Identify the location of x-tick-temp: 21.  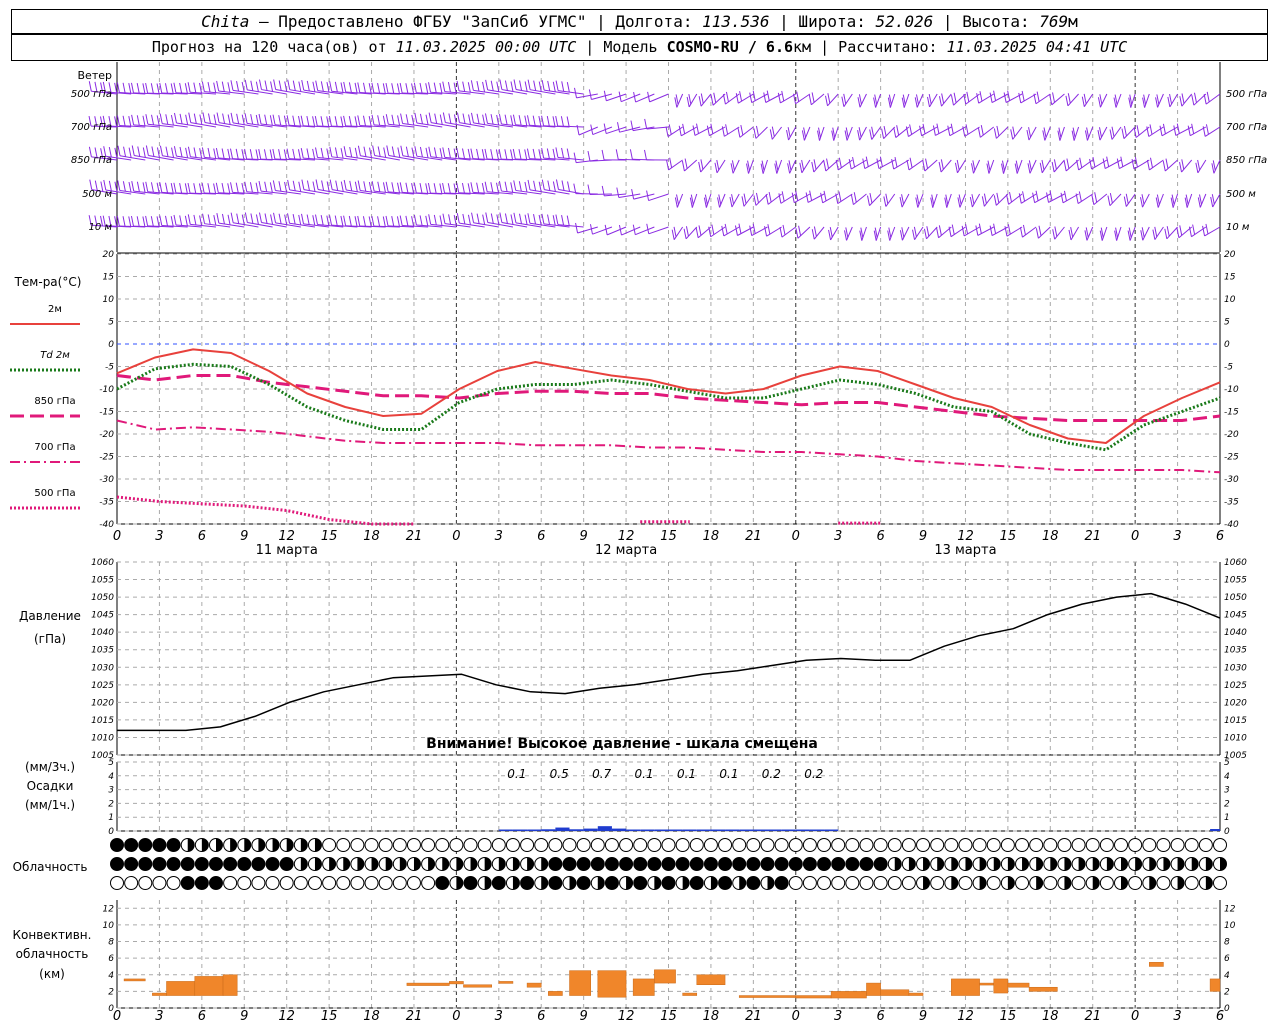
(1092, 536).